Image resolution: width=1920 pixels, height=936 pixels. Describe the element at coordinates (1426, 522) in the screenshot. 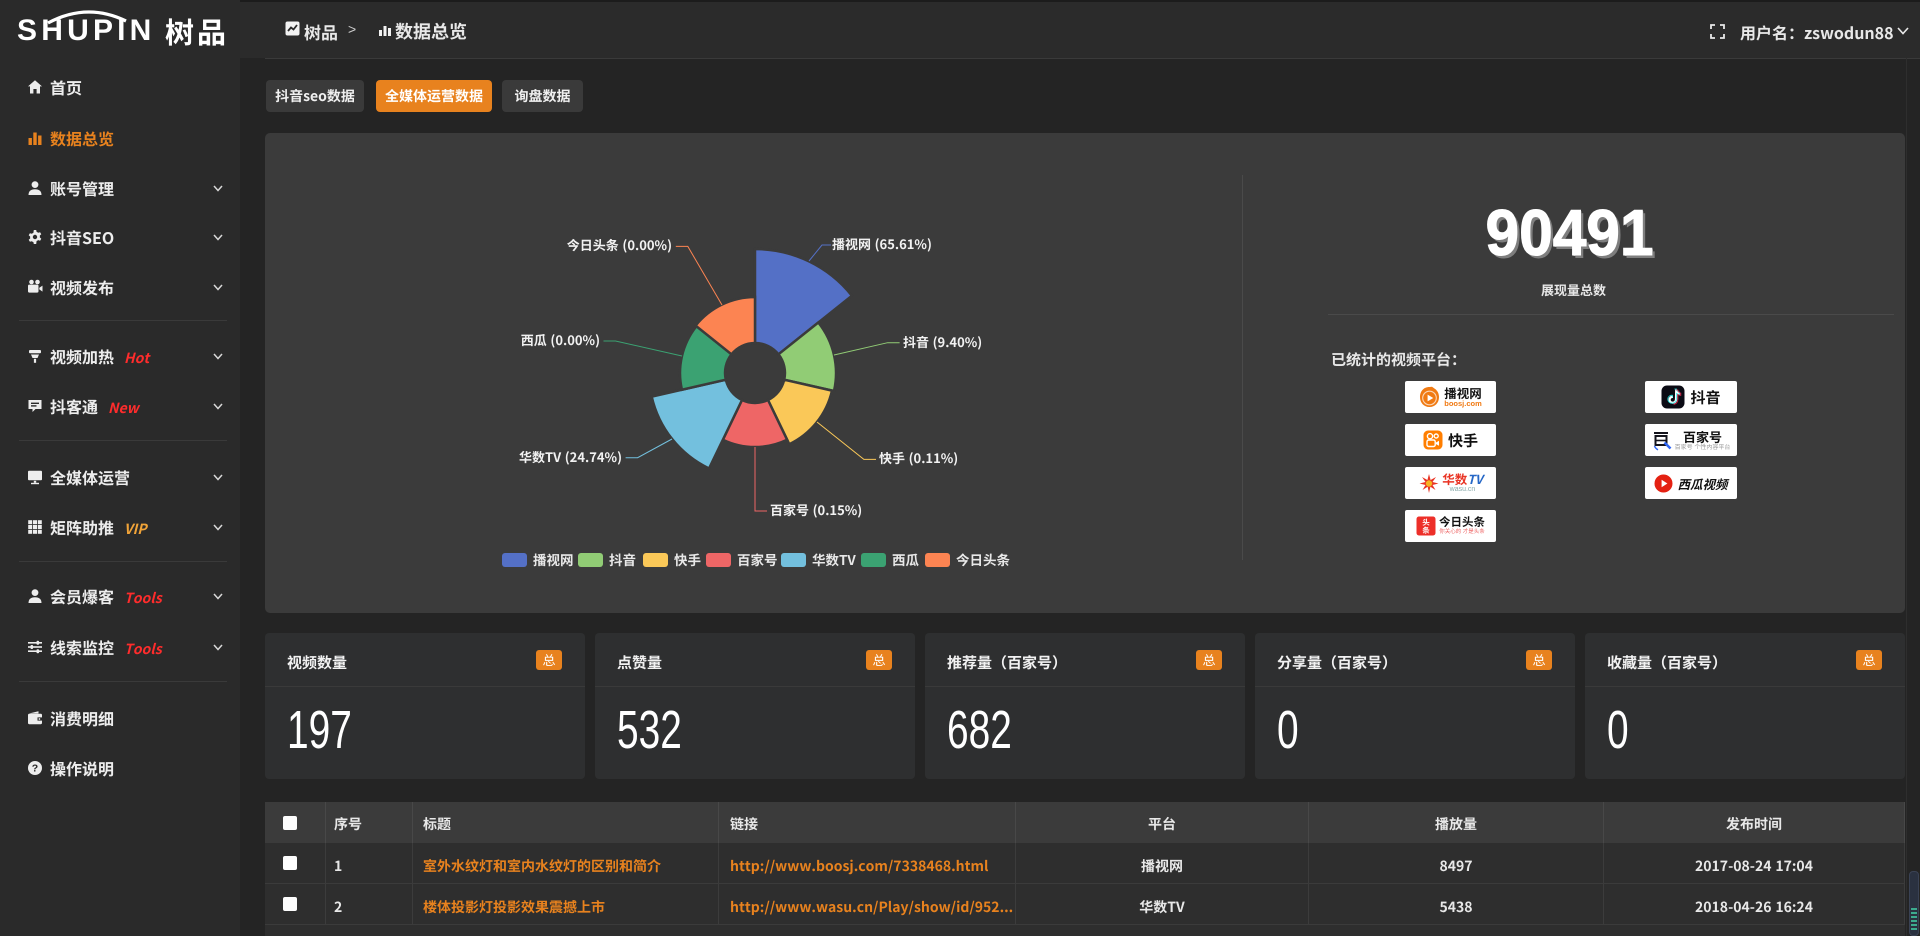

I see `svg-text: 头` at that location.